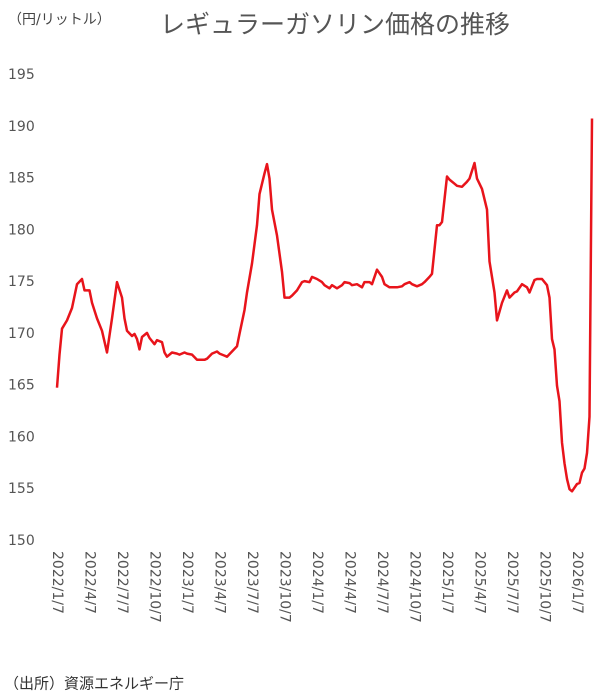 This screenshot has height=695, width=599. Describe the element at coordinates (21, 282) in the screenshot. I see `y-tick-label: 175` at that location.